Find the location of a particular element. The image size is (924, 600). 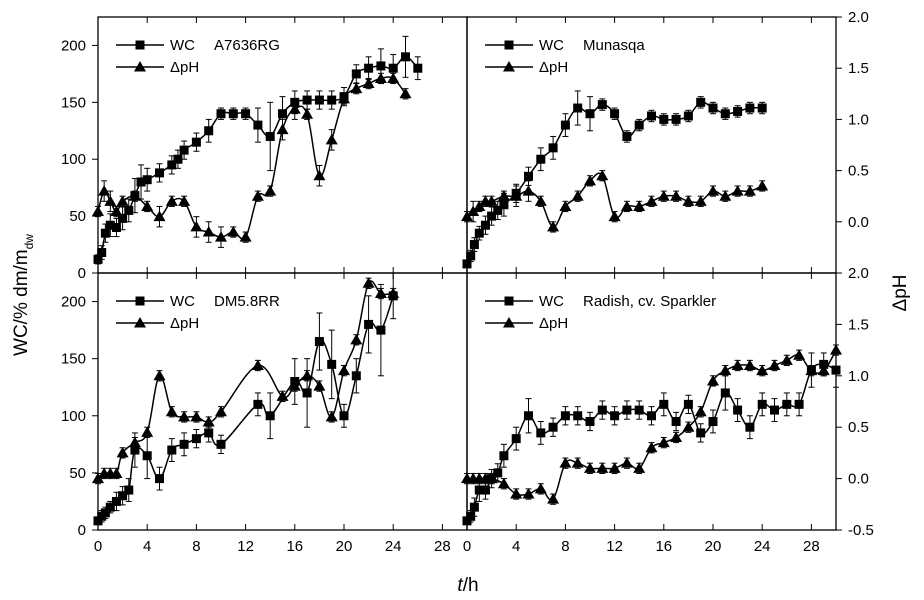

series-line-wc is located at coordinates (245, 408).